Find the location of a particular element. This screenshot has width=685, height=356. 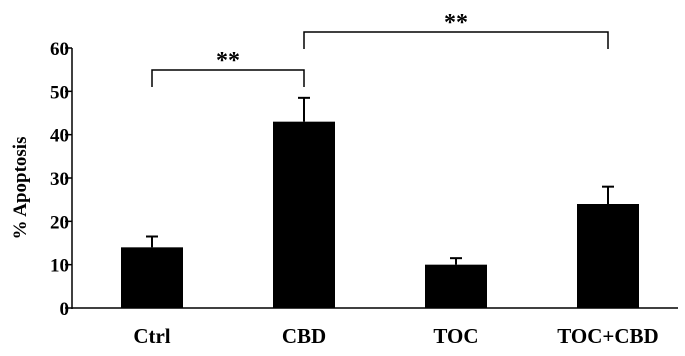

x-tick-labels: Ctrl CBD TOC TOC+CBD is located at coordinates (395, 336).